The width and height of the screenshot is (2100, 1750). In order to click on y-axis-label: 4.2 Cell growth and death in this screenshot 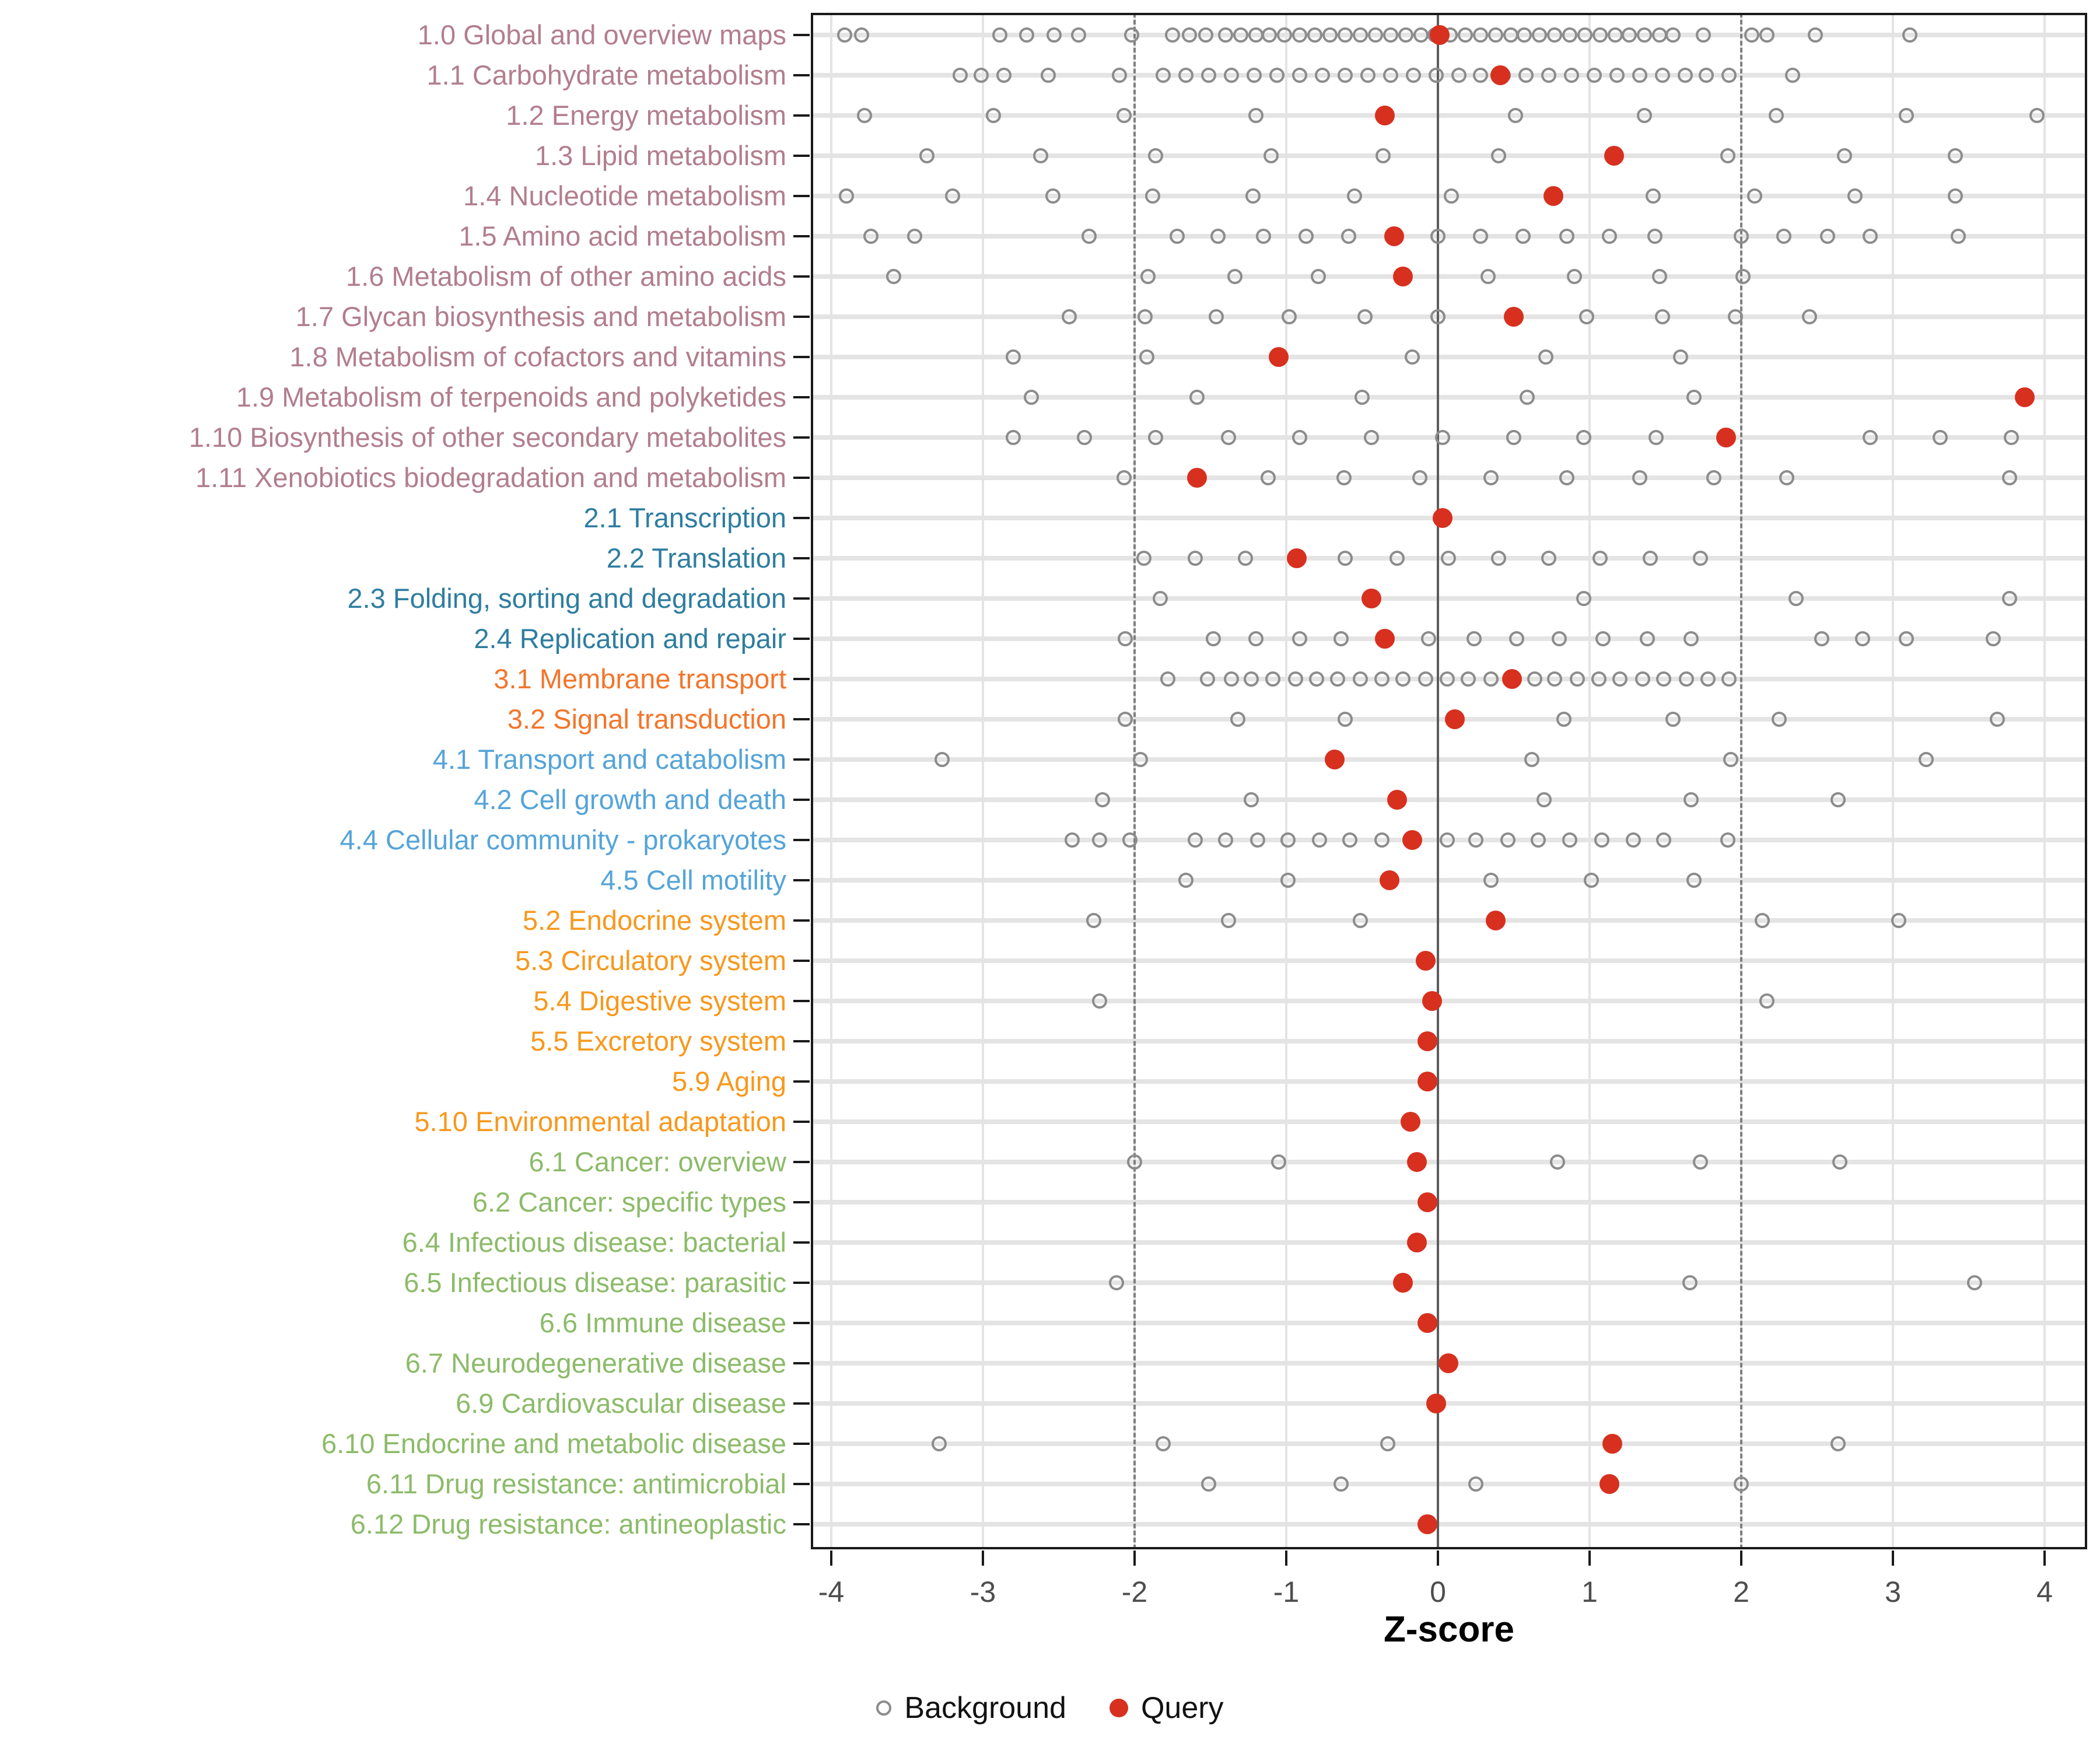, I will do `click(630, 799)`.